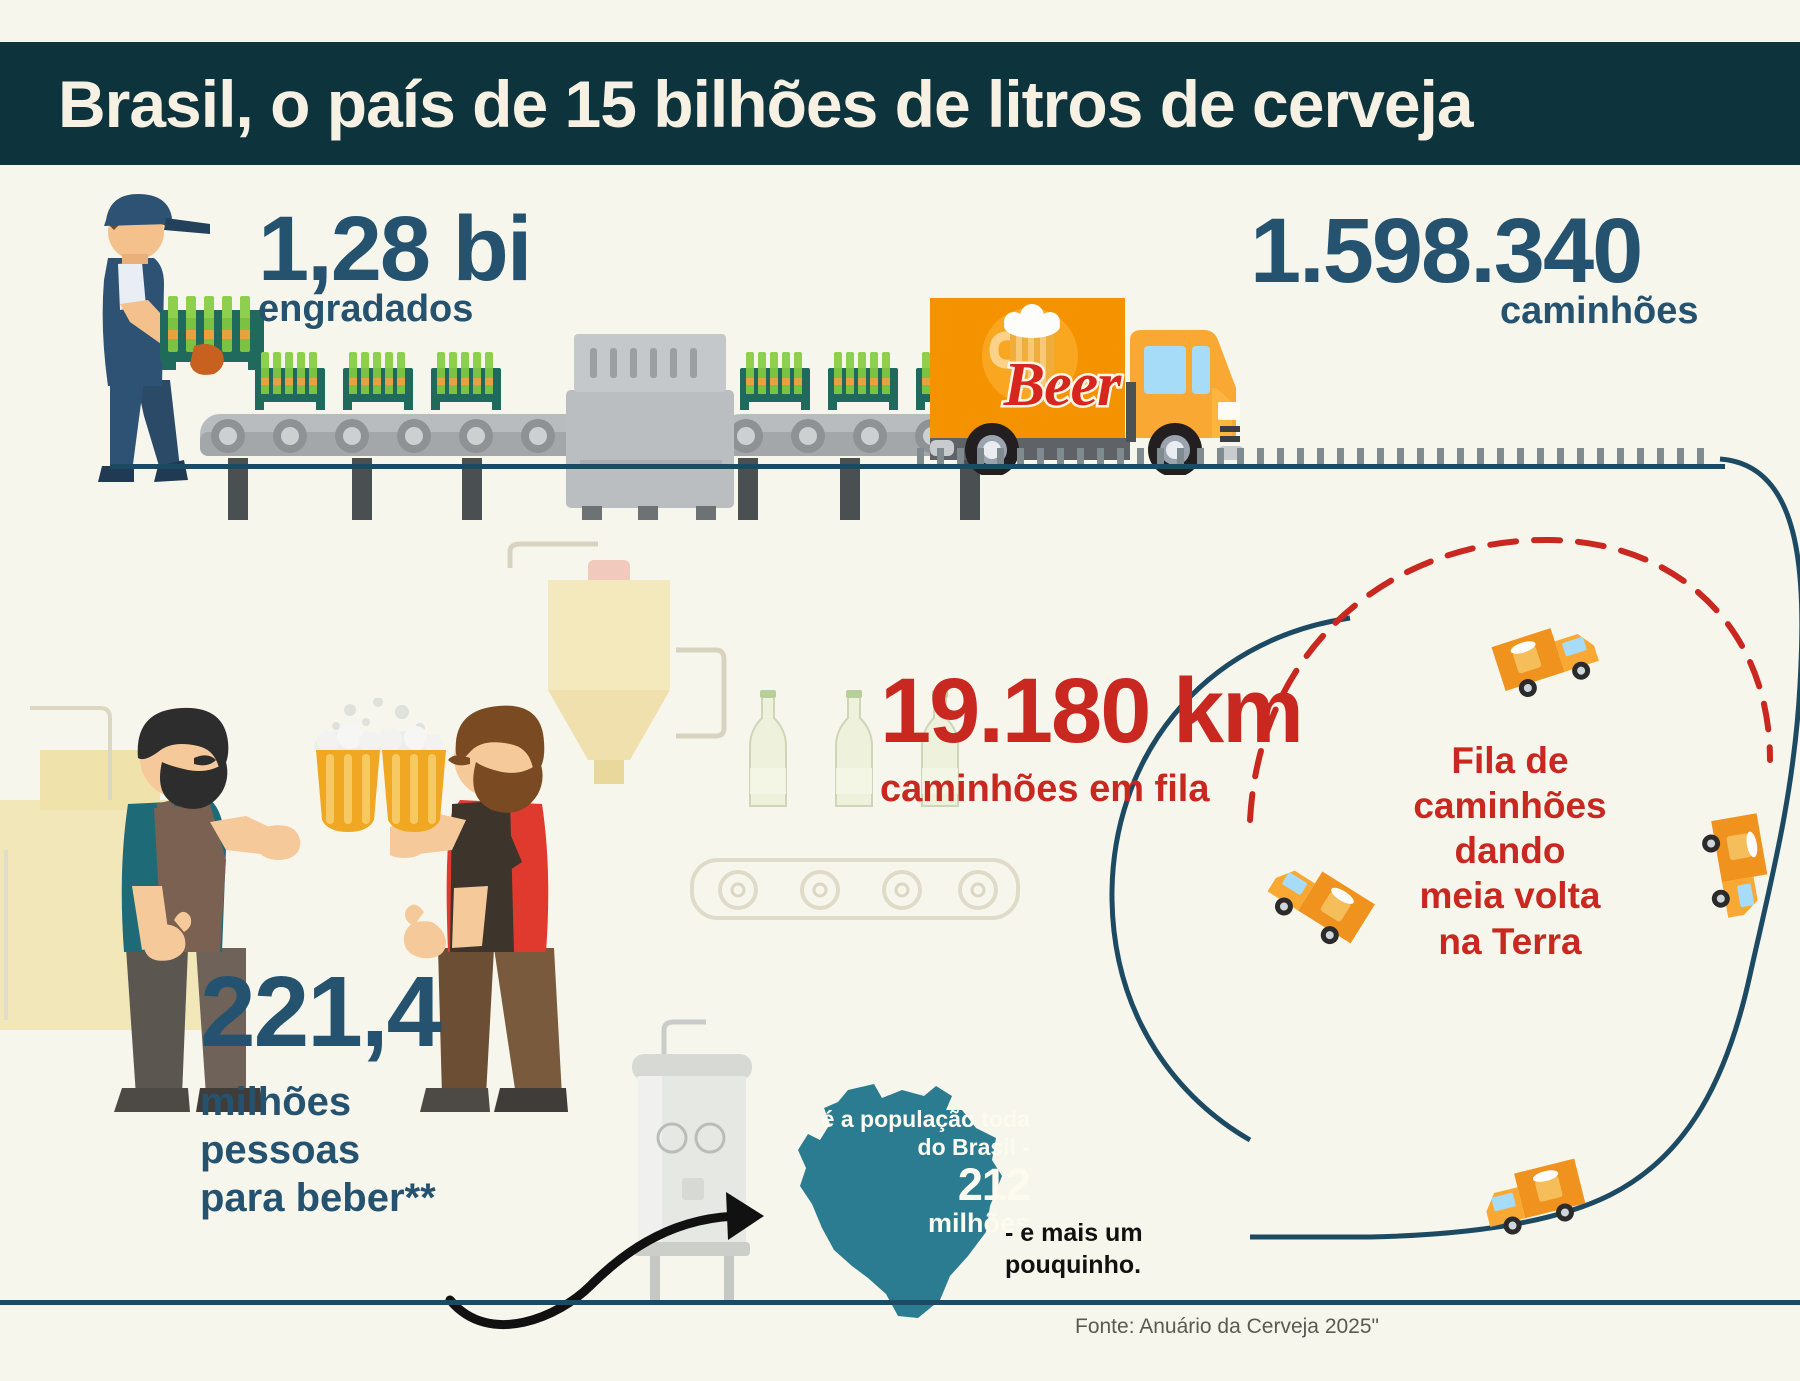 The width and height of the screenshot is (1800, 1381). I want to click on earth-loop-red-dashed-arc, so click(1510, 679).